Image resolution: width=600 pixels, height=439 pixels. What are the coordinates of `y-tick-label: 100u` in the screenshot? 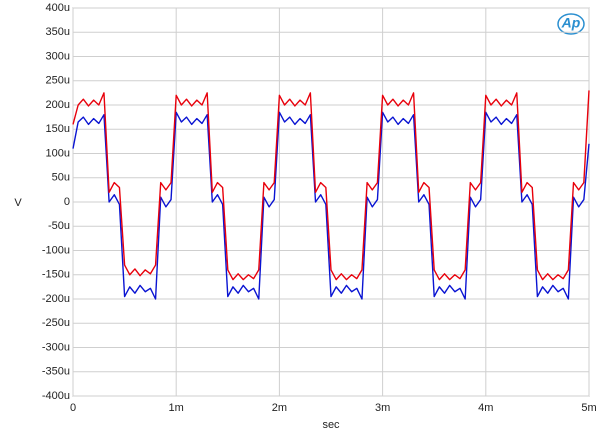 It's located at (58, 153).